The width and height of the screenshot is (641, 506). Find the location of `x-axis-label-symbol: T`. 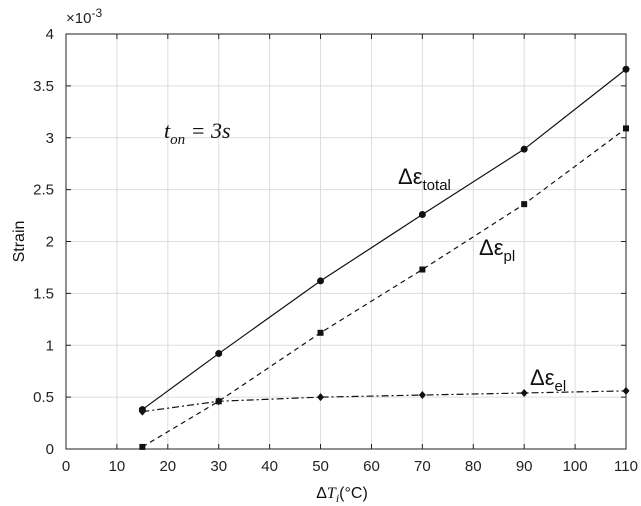

x-axis-label-symbol: T is located at coordinates (332, 493).